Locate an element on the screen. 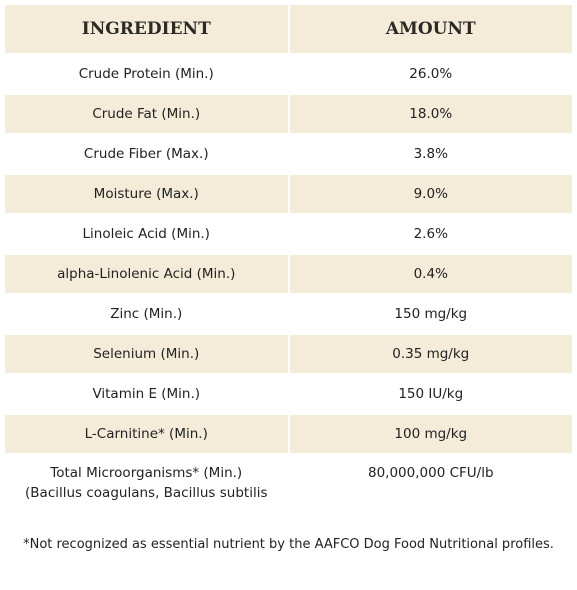 The width and height of the screenshot is (577, 590). ingredient-cell: Crude Fiber (Max.) is located at coordinates (146, 154).